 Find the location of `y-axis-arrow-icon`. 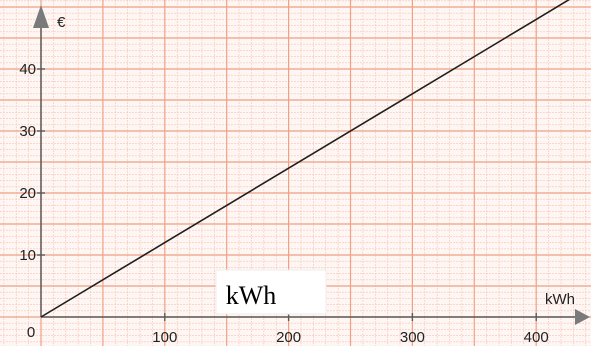

y-axis-arrow-icon is located at coordinates (41, 16).